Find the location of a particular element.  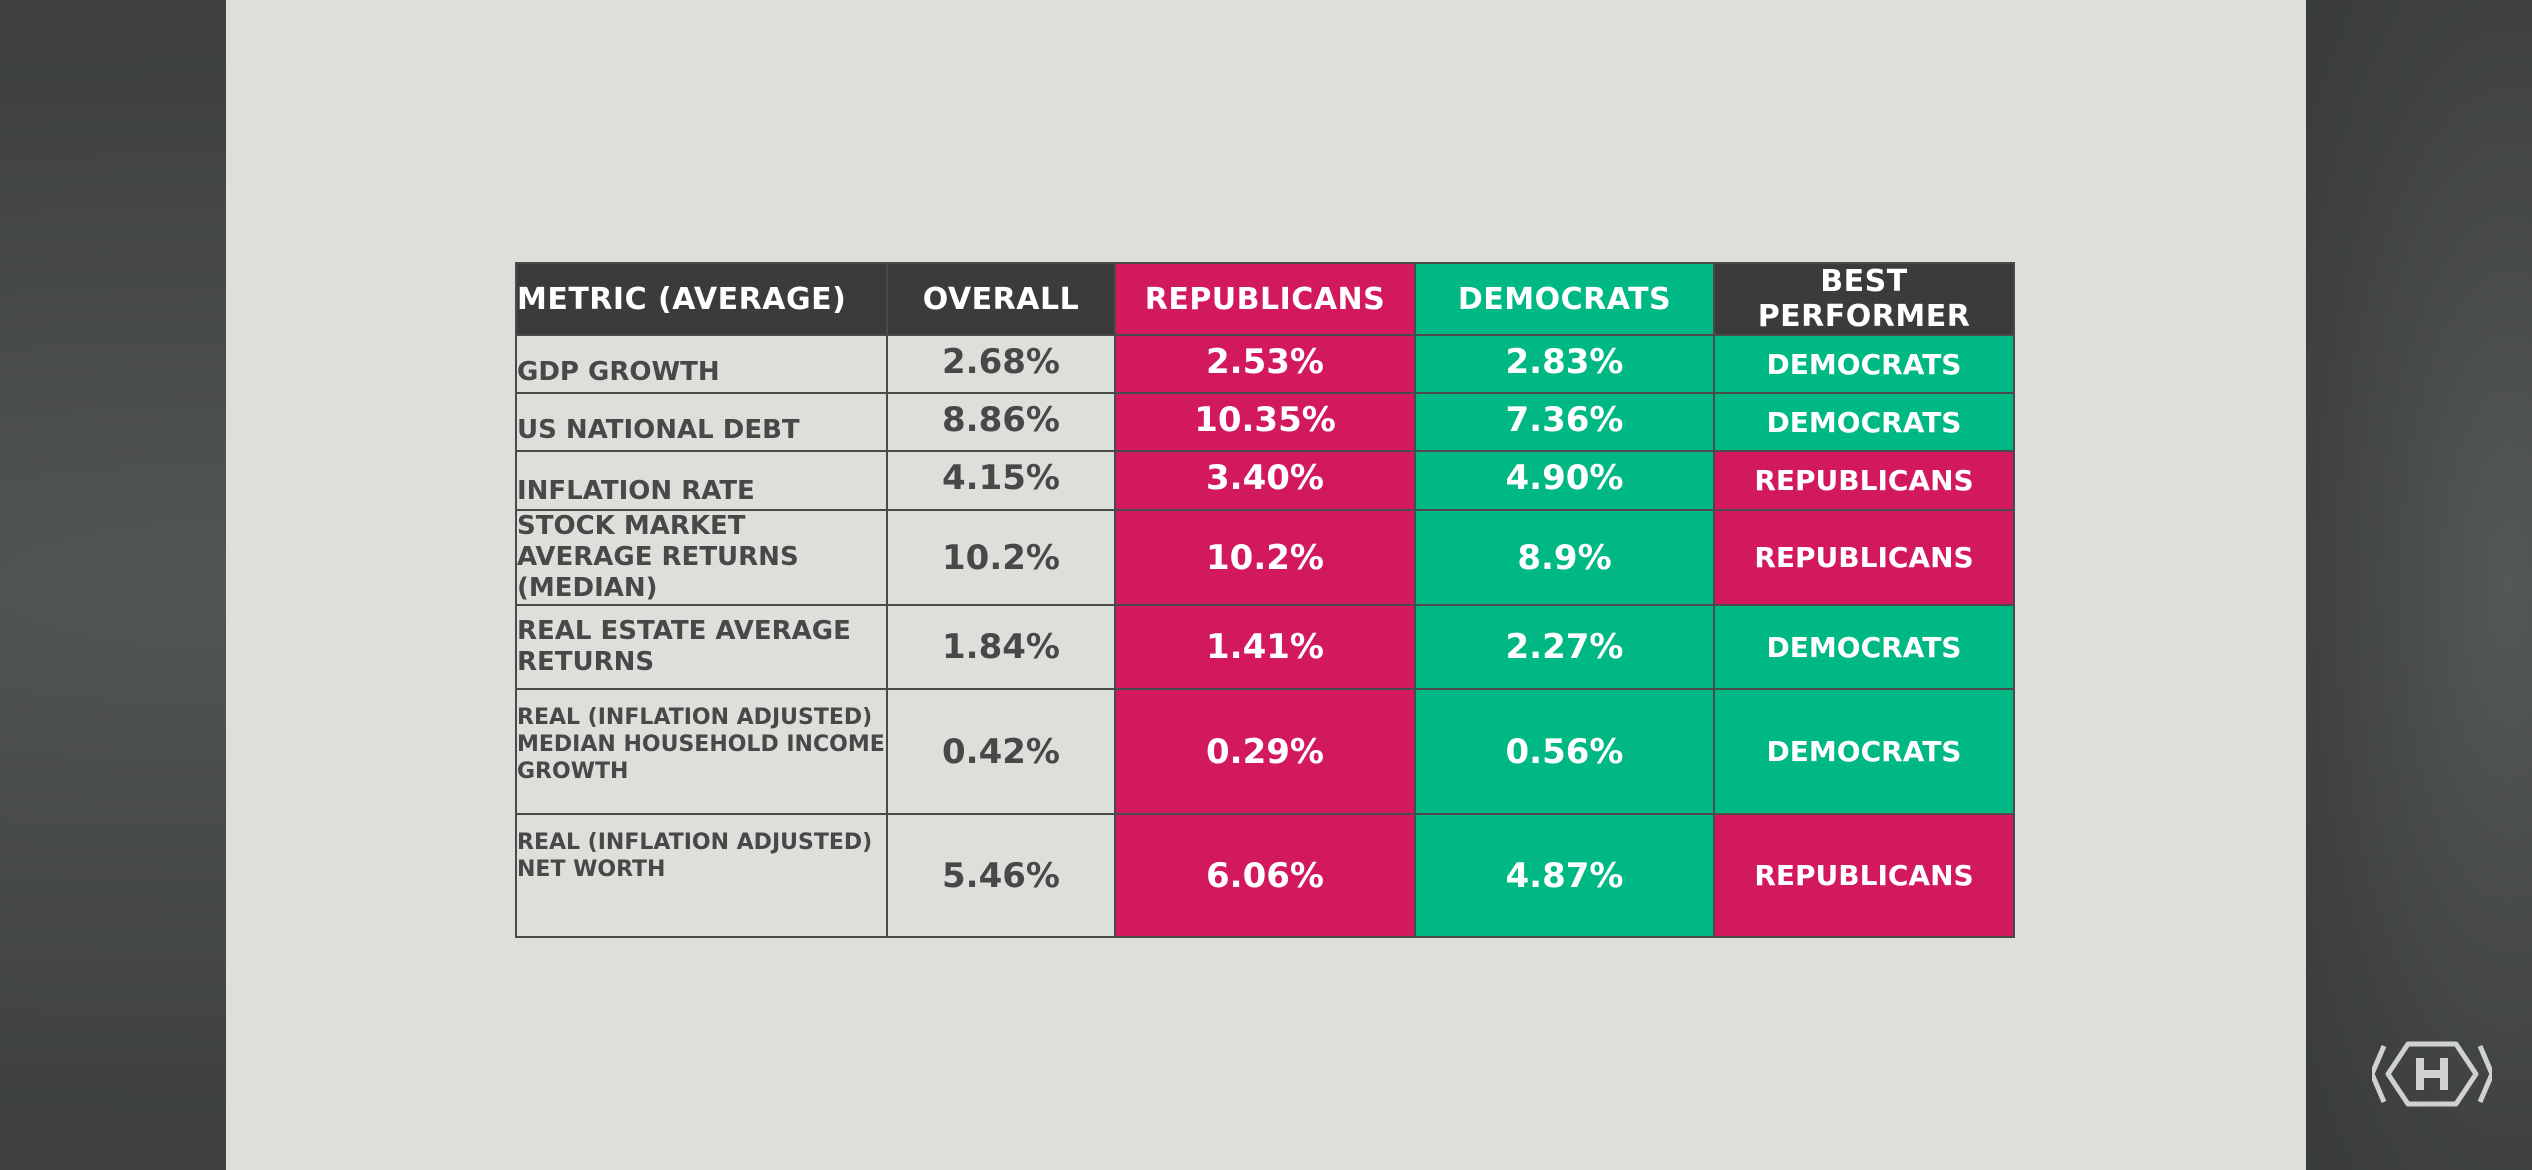

header-overall: OVERALL is located at coordinates (1001, 299).